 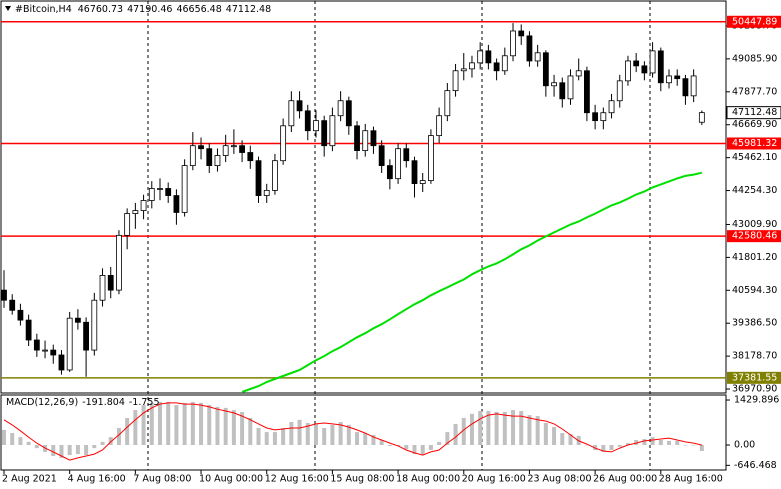 I want to click on price-level-tag, so click(x=754, y=377).